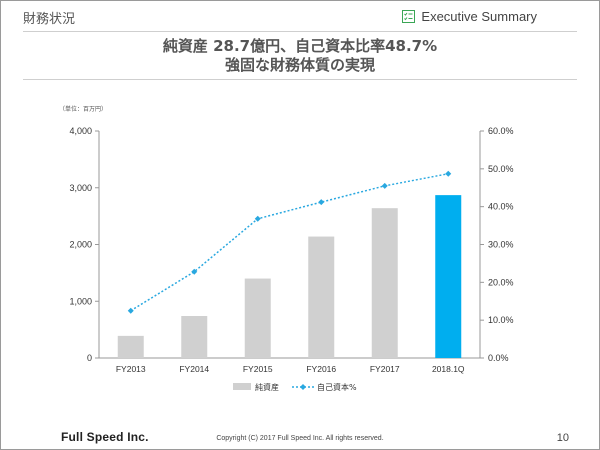  I want to click on x-tick-label: FY2014, so click(194, 369).